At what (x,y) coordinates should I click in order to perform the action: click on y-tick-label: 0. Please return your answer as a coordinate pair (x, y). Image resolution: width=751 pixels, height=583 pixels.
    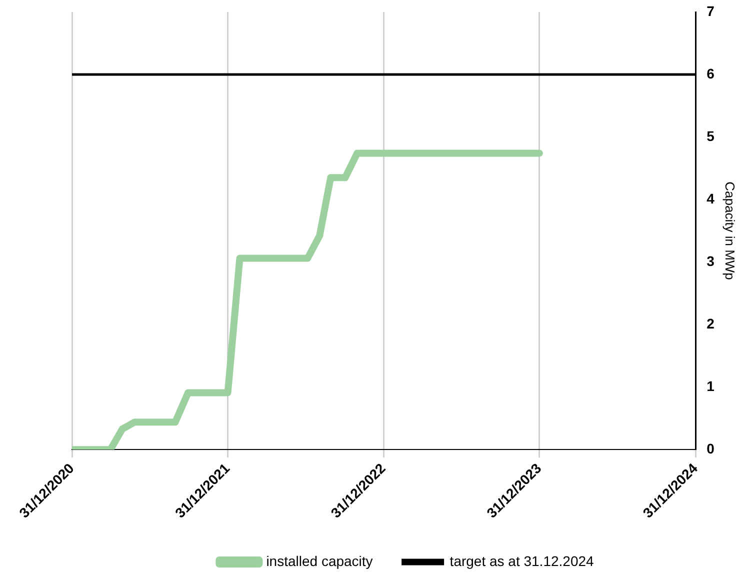
    Looking at the image, I should click on (710, 448).